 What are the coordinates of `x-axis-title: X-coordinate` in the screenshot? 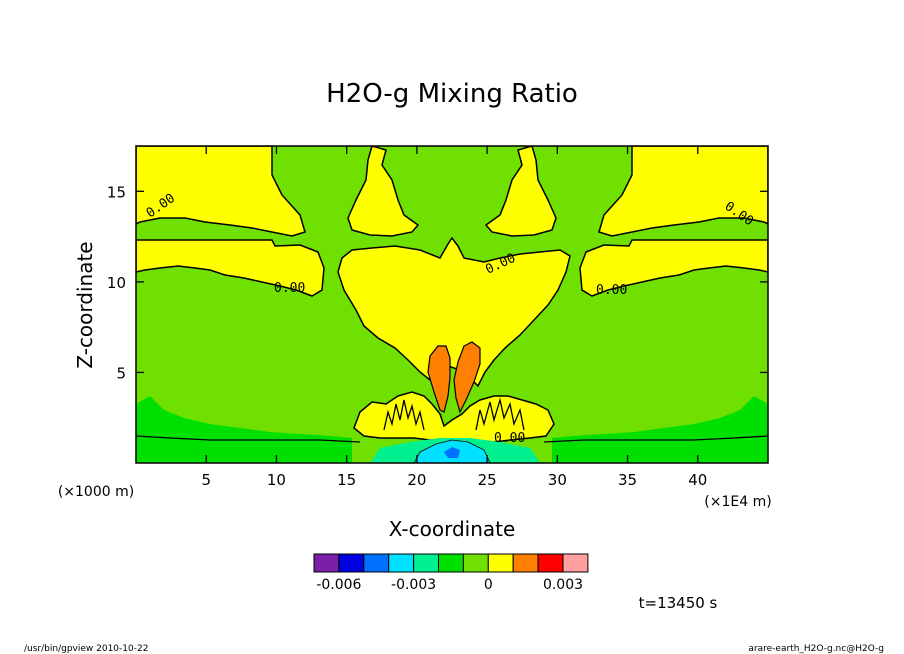 It's located at (452, 529).